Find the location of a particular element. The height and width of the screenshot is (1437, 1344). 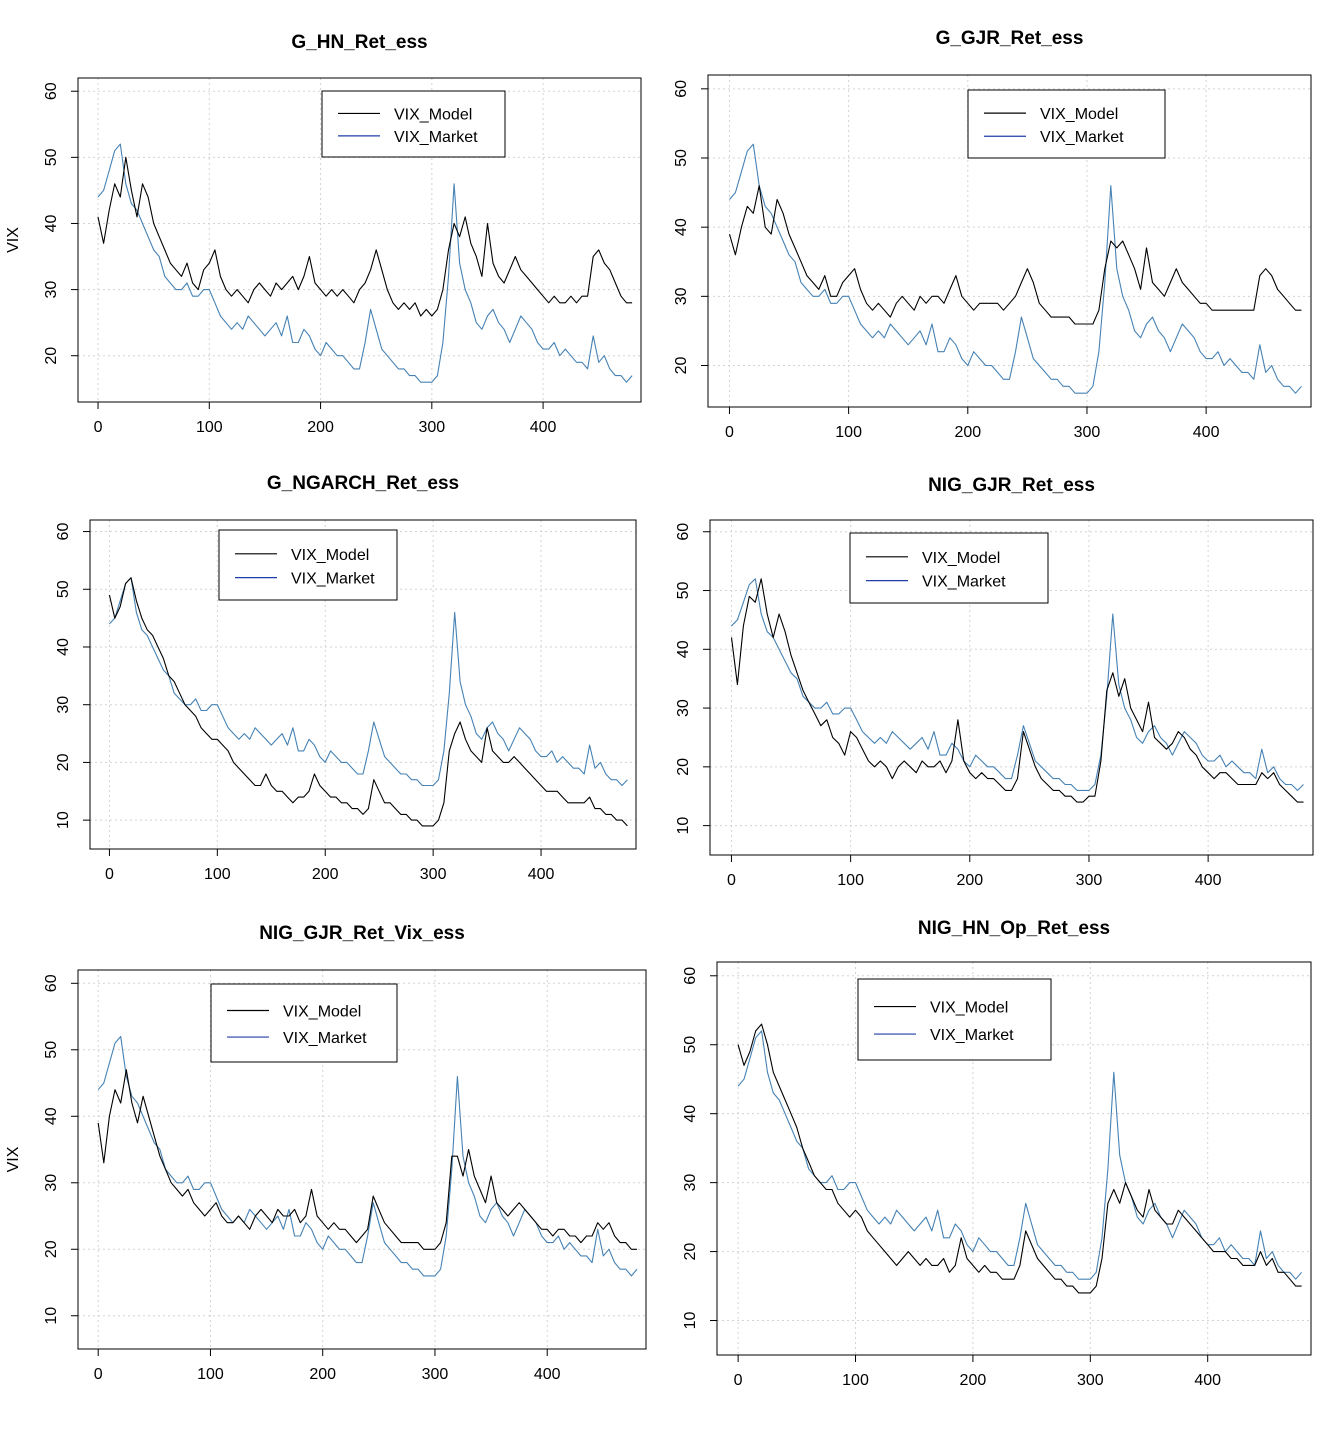

chart-title: NIG_HN_Op_Ret_ess is located at coordinates (1014, 928).